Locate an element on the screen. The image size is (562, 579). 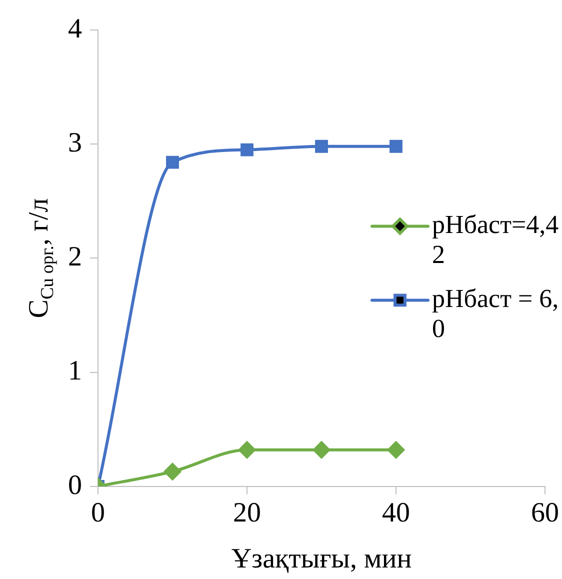
x-tick-label: 60 is located at coordinates (545, 513).